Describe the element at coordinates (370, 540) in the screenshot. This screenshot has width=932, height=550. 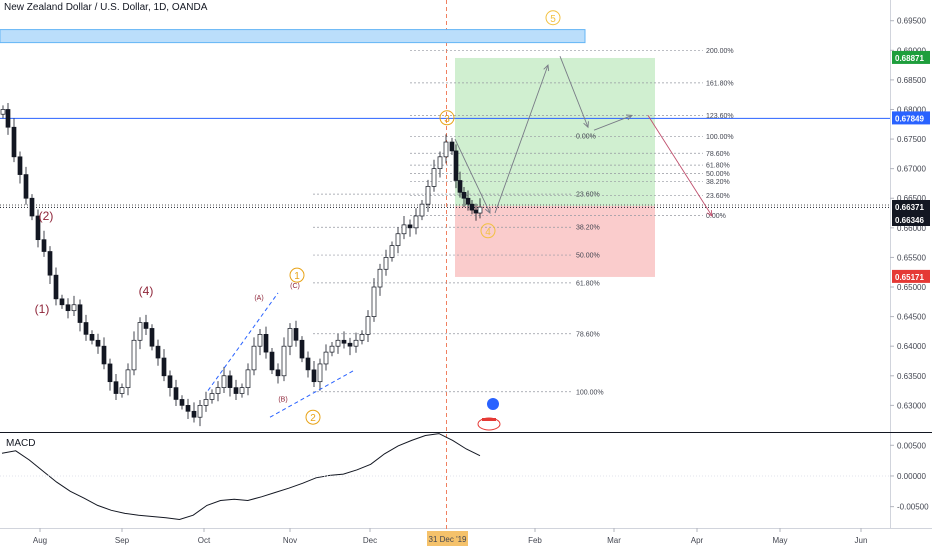
I see `x-tick-label: Dec` at that location.